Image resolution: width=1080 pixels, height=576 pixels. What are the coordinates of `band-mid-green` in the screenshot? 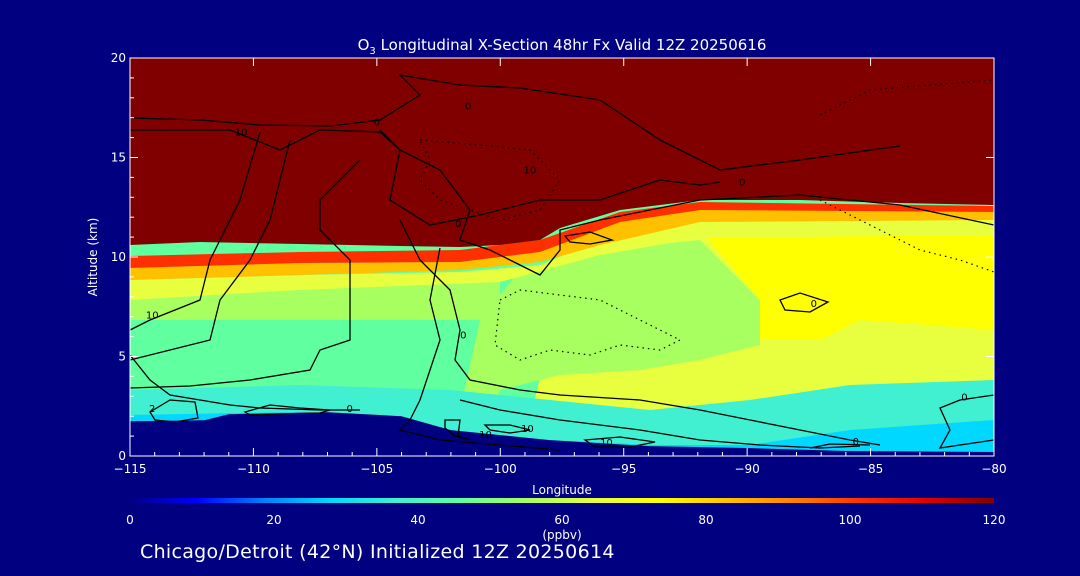 It's located at (605, 348).